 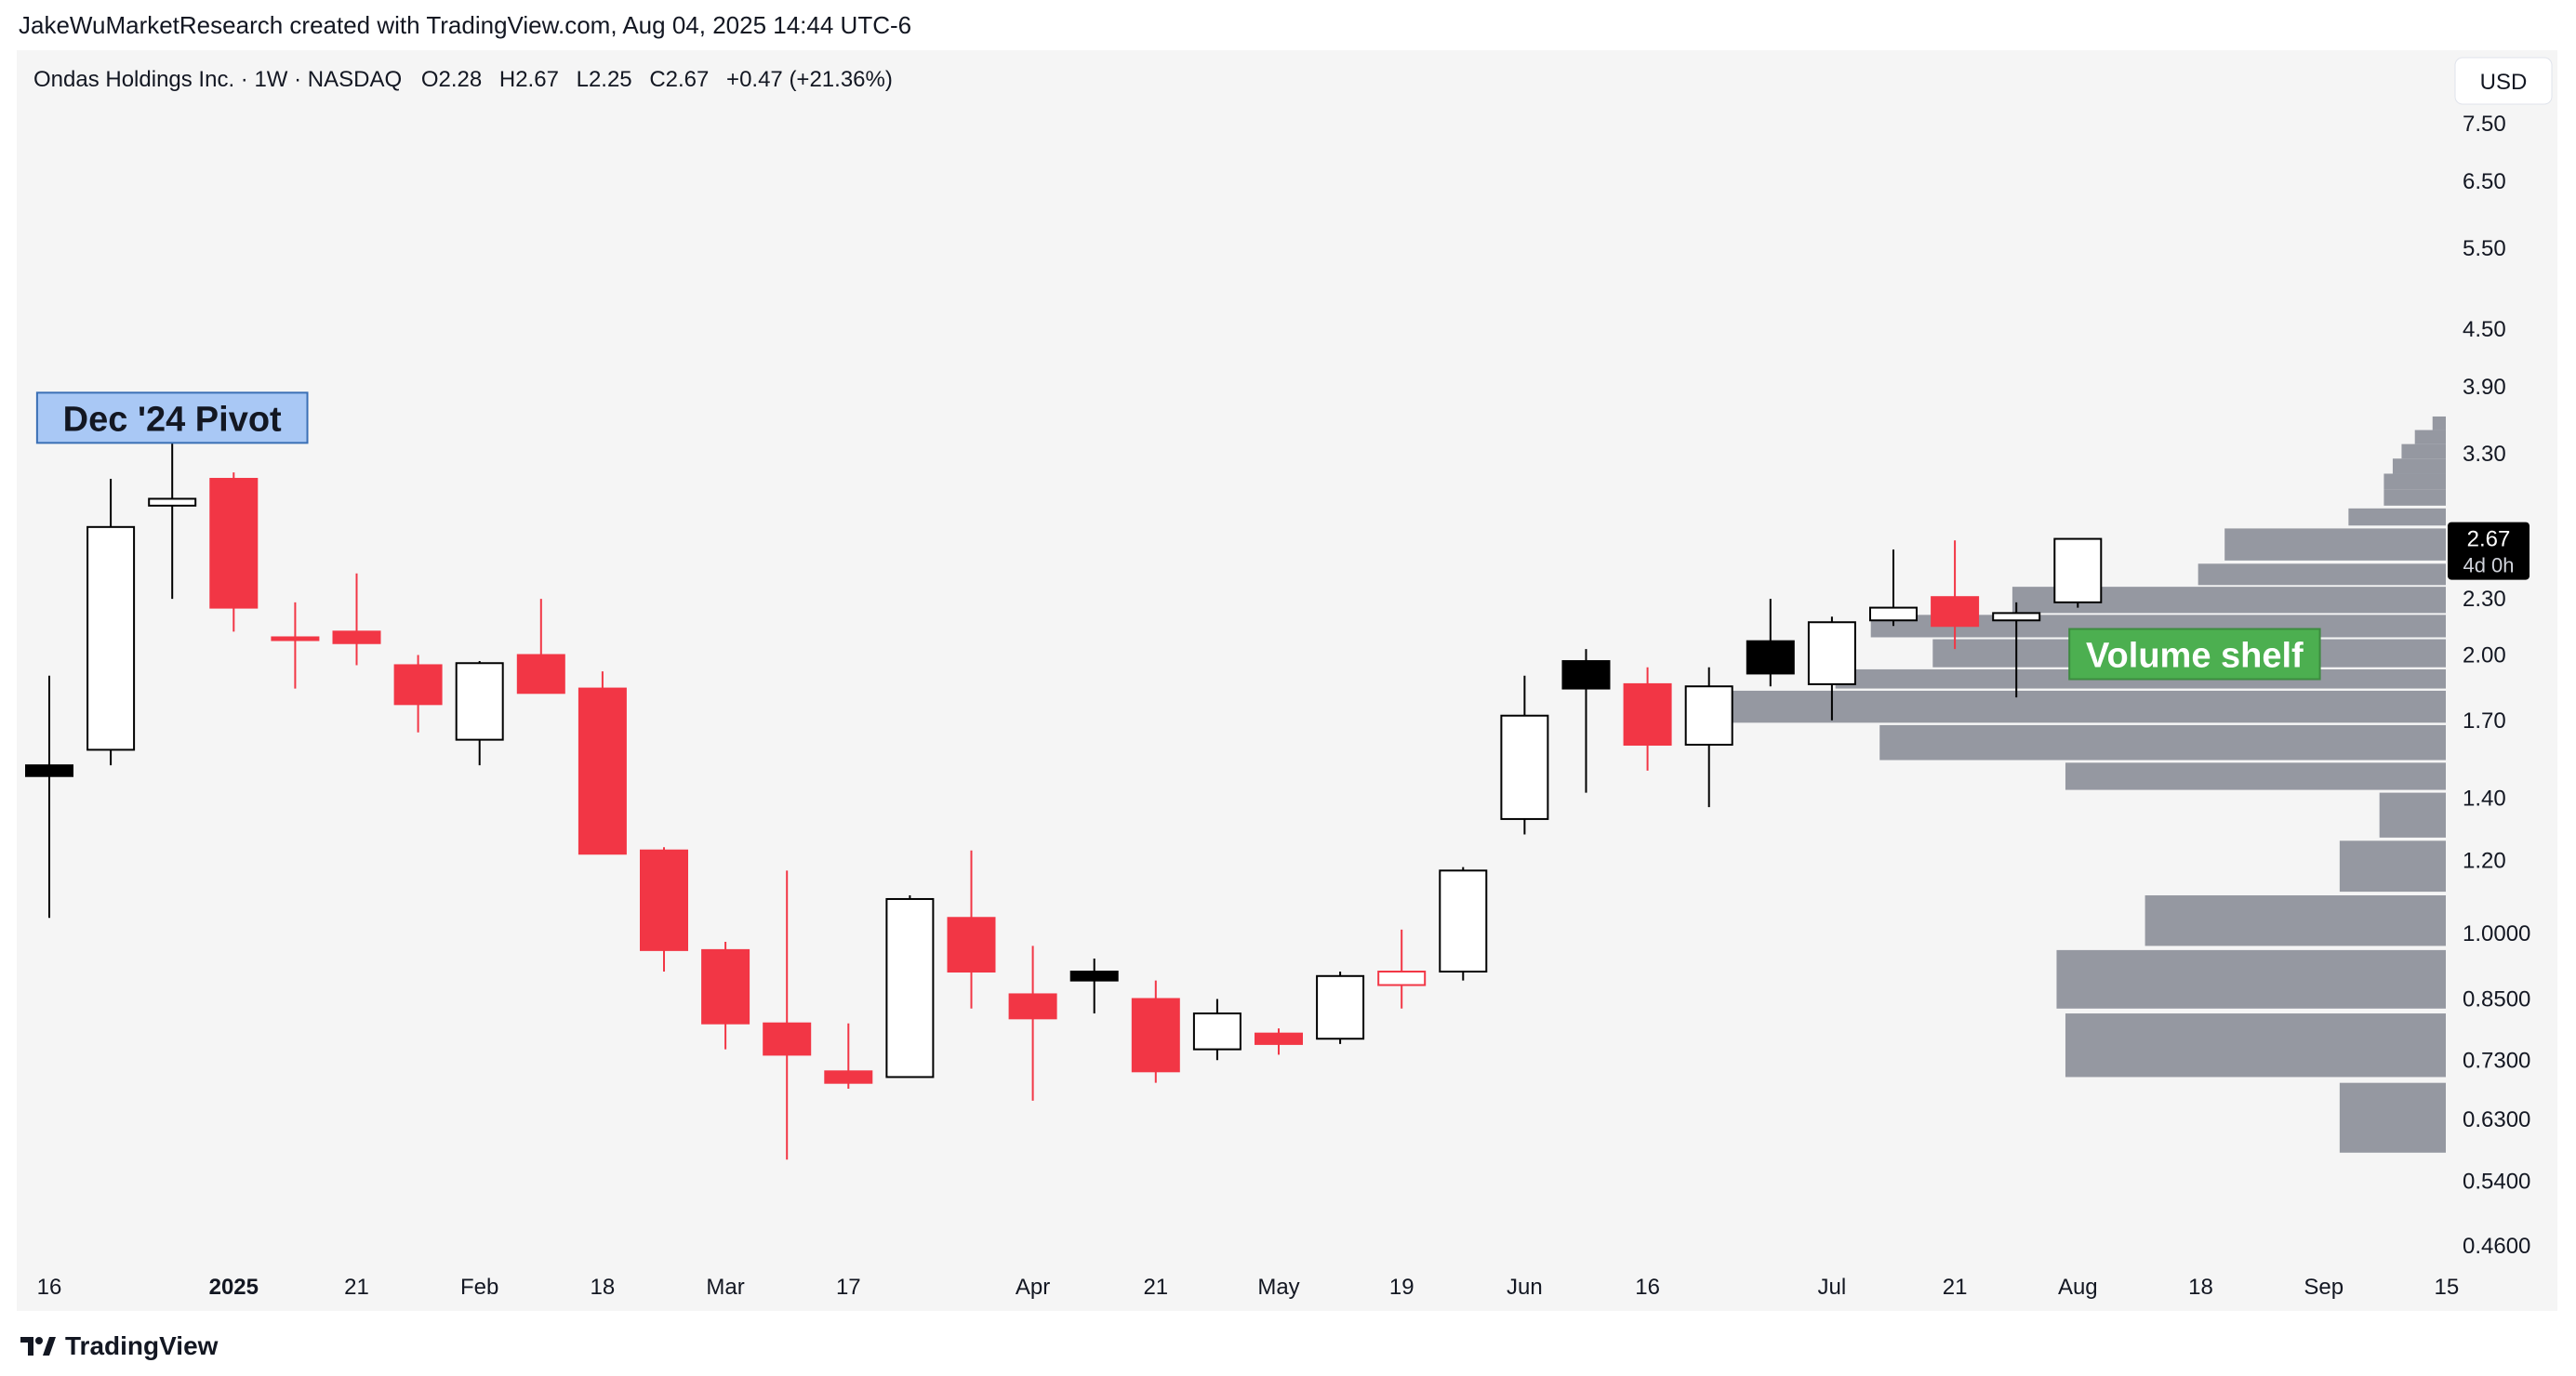 What do you see at coordinates (217, 79) in the screenshot?
I see `legend-symbol: Ondas Holdings Inc. · 1W · NASDAQ` at bounding box center [217, 79].